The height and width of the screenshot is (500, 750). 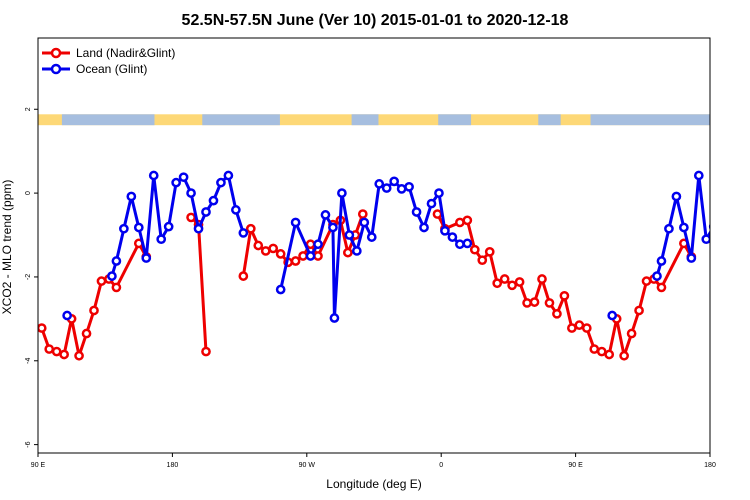 What do you see at coordinates (56, 53) in the screenshot?
I see `legend-land-marker` at bounding box center [56, 53].